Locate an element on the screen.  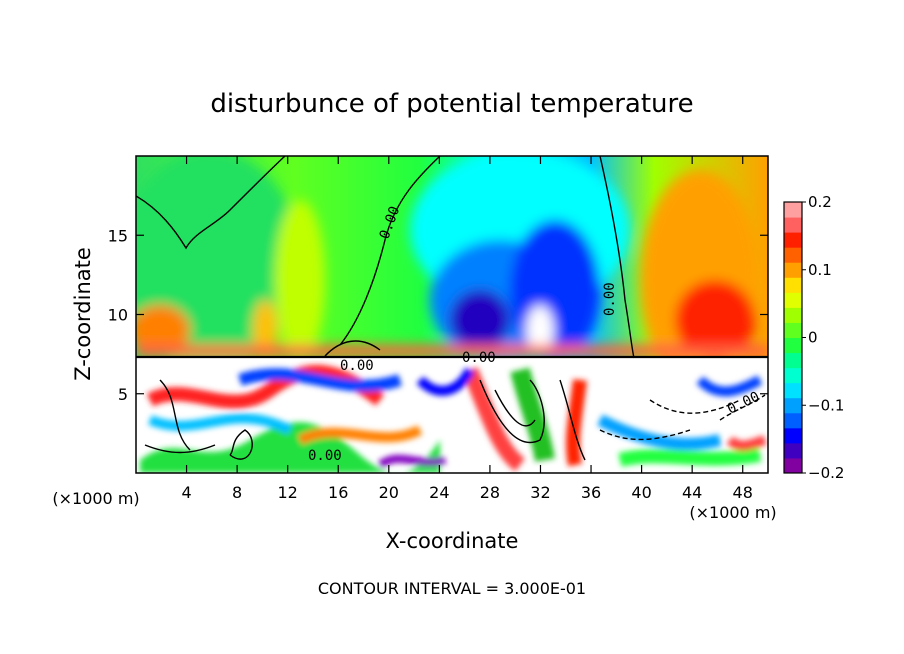
x-unit-label: (×1000 m) is located at coordinates (95, 498).